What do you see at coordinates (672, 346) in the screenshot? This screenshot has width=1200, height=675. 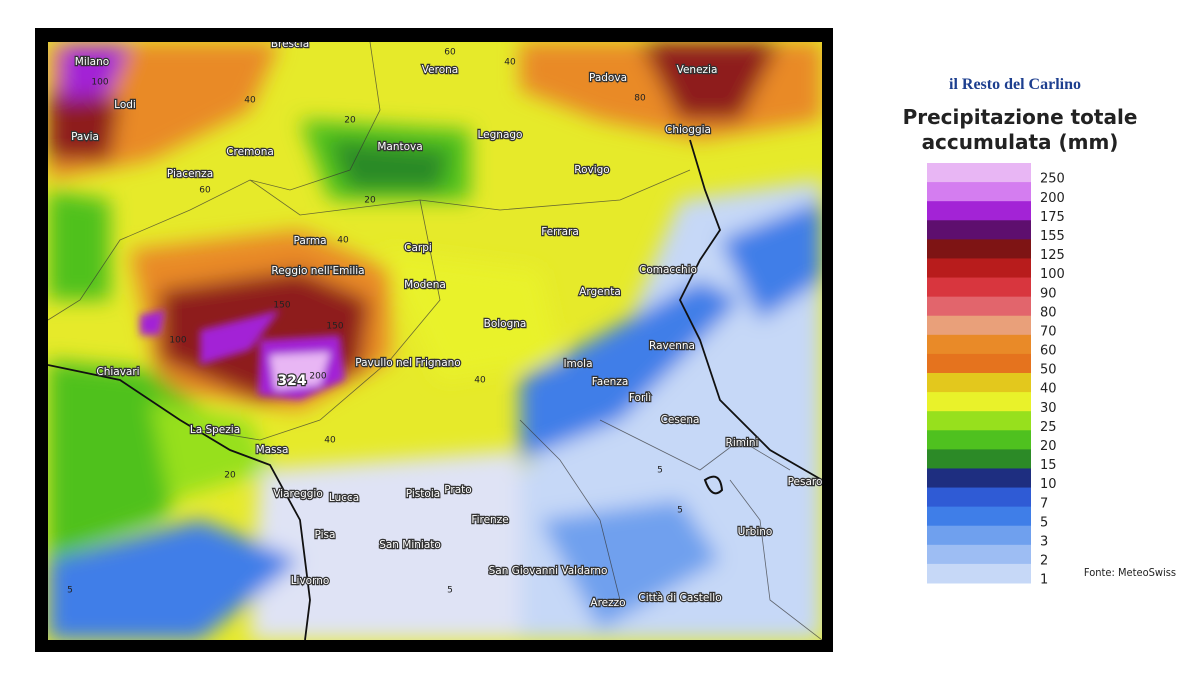 I see `city-label: Ravenna` at bounding box center [672, 346].